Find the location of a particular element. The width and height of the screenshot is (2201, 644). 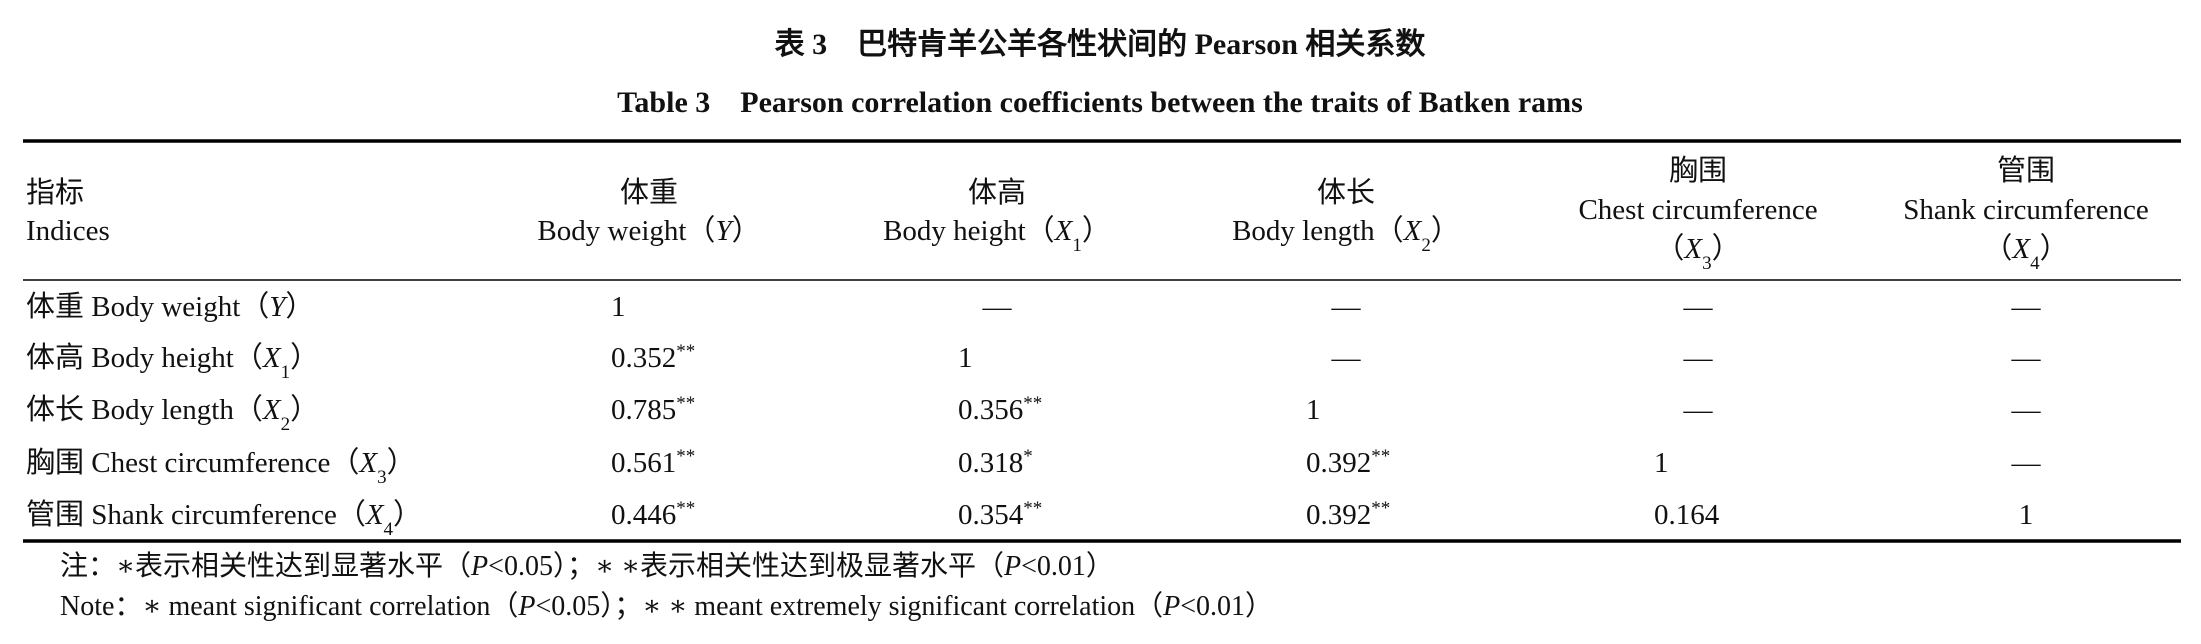

row-label: 体重 Body weight（Y） is located at coordinates (170, 306).